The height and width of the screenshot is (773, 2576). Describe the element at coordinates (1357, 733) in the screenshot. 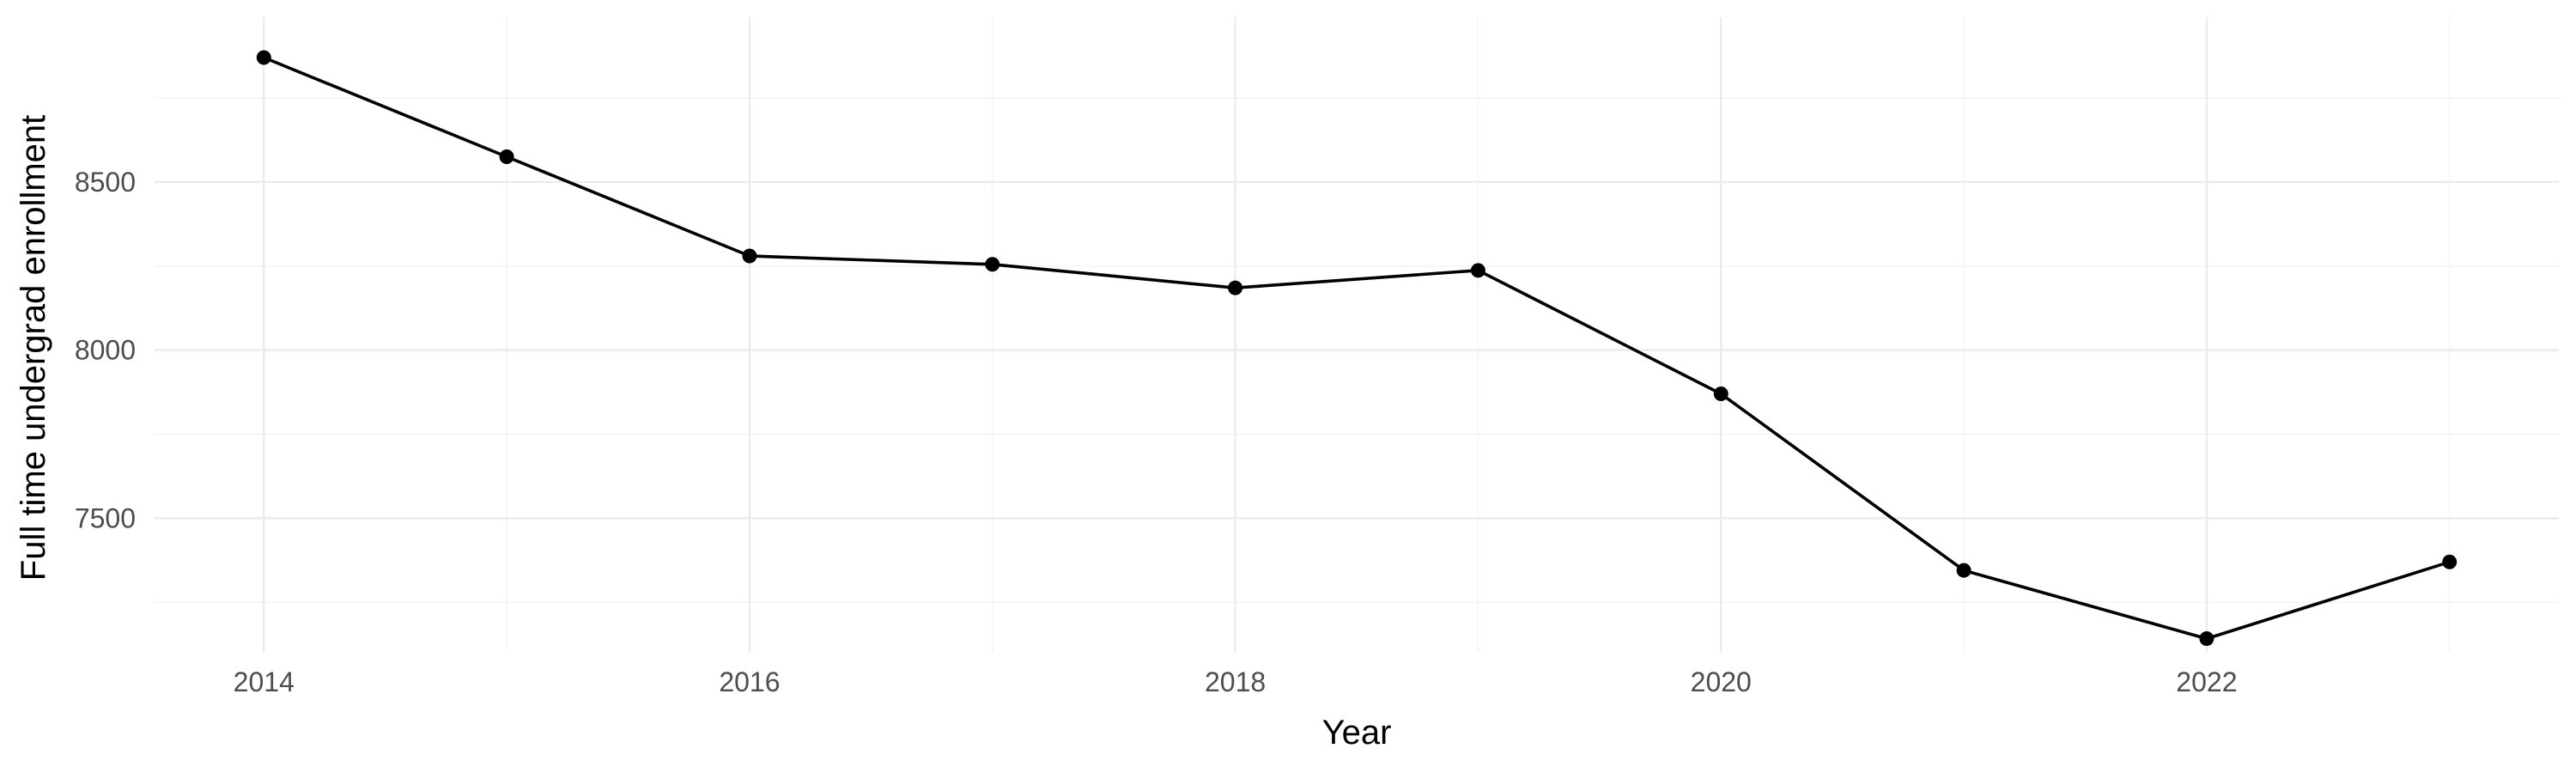

I see `x-axis-title: Year` at that location.